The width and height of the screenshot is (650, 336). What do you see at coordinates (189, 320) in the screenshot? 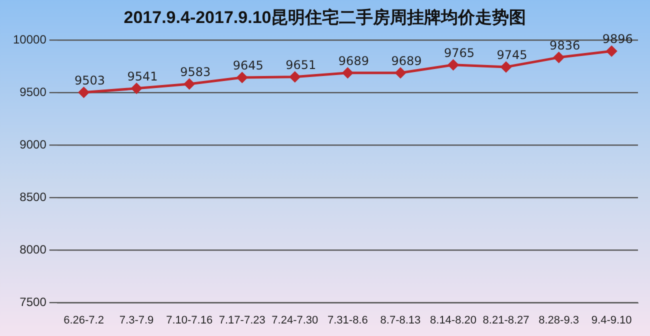
I see `x-tick-label: 7.10-7.16` at bounding box center [189, 320].